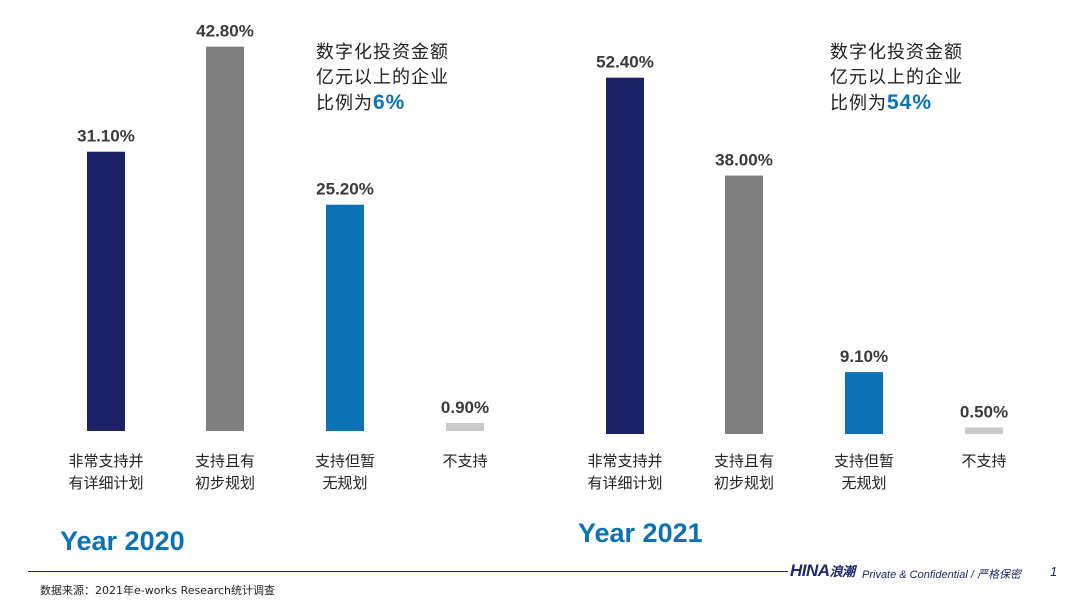 This screenshot has height=602, width=1088. I want to click on footer-divider, so click(408, 571).